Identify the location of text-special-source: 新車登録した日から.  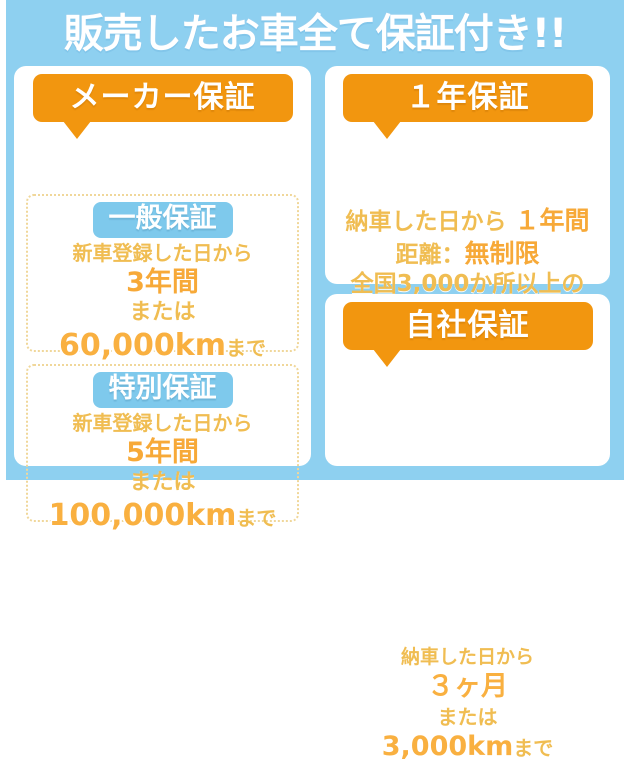
(162, 423).